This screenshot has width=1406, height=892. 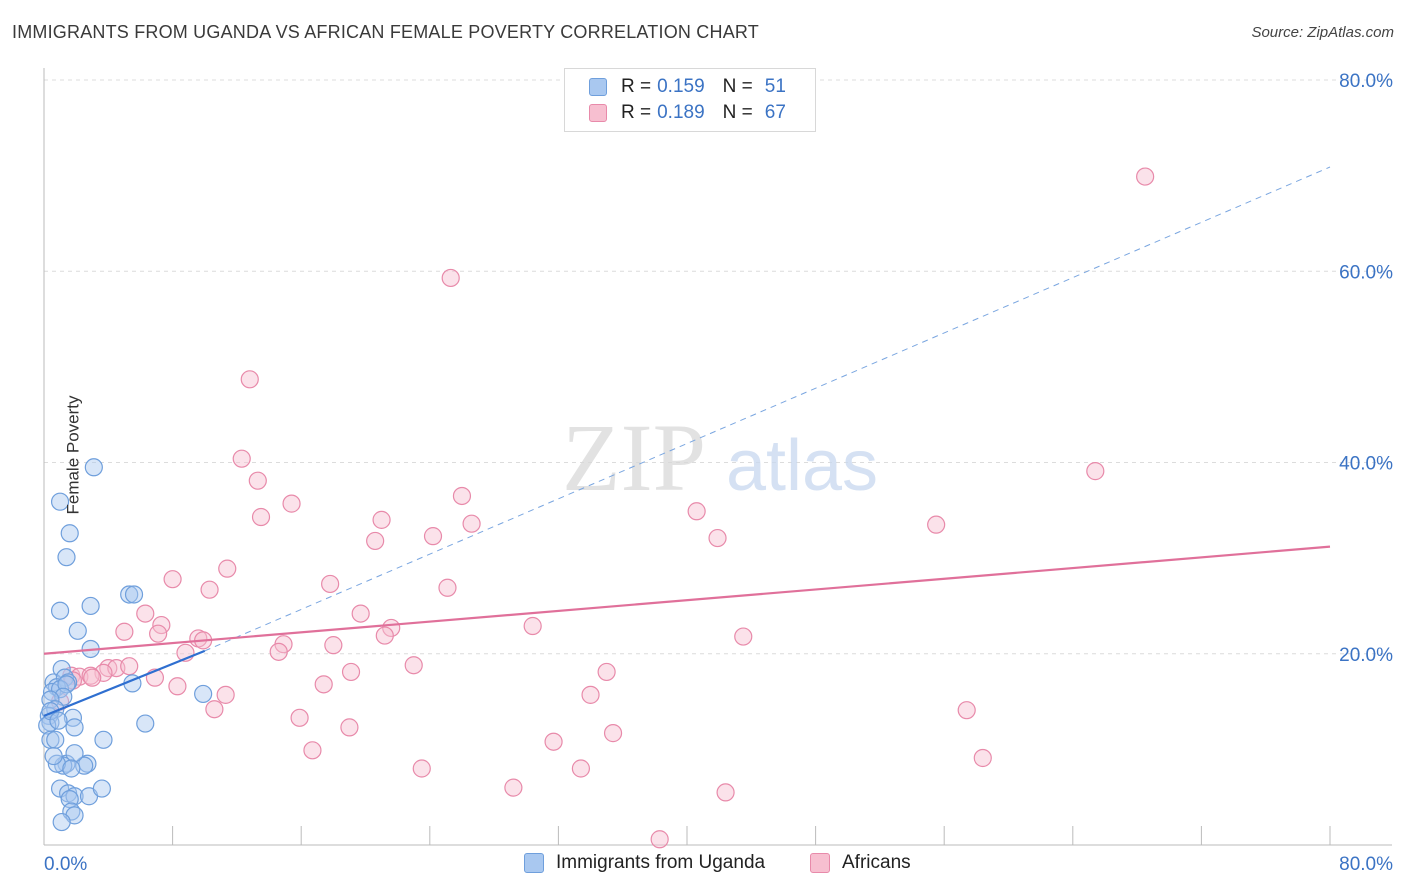 I want to click on watermark: ZIP atlas, so click(x=720, y=457).